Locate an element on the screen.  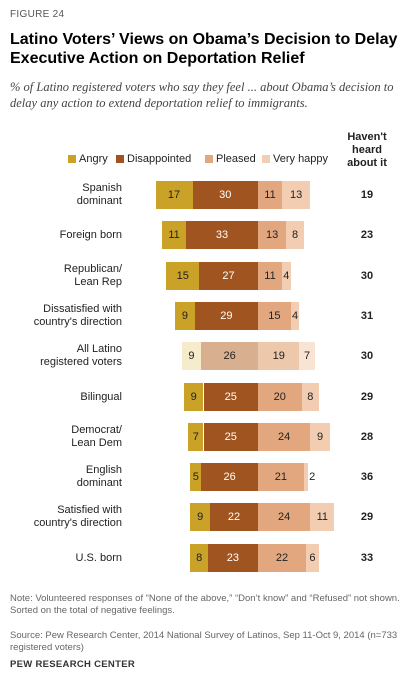
legend-item-disappointed: Disappointed is located at coordinates (153, 159).